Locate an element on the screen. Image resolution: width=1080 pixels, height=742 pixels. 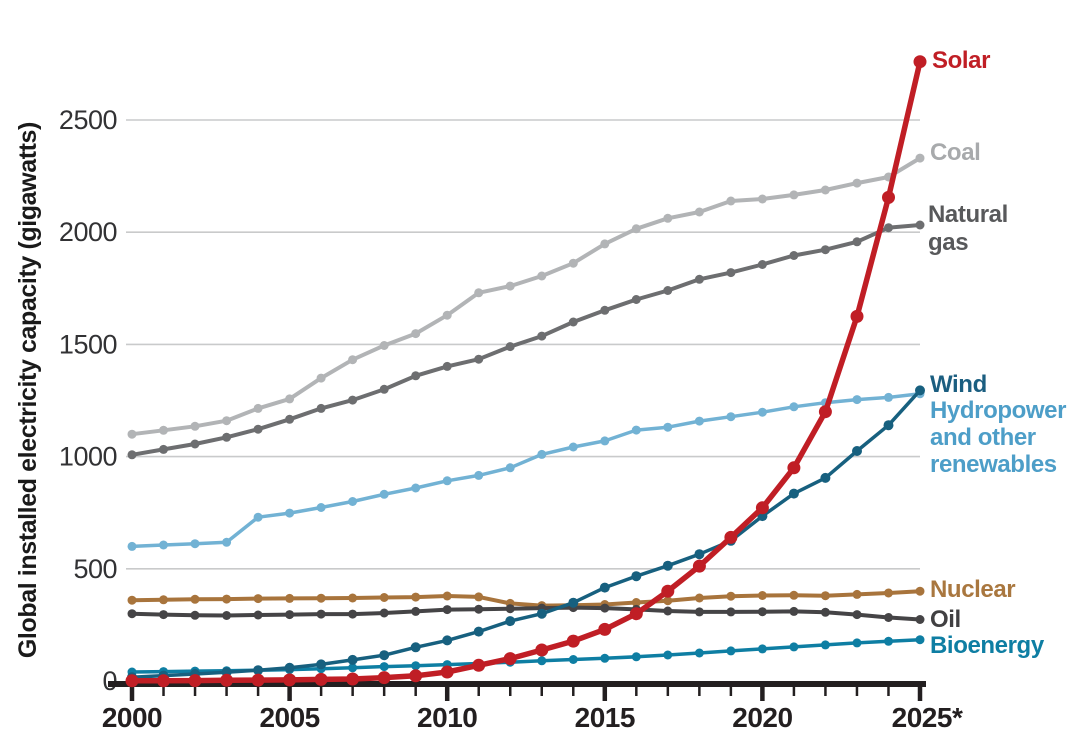
data-point-coal-2019 is located at coordinates (731, 201).